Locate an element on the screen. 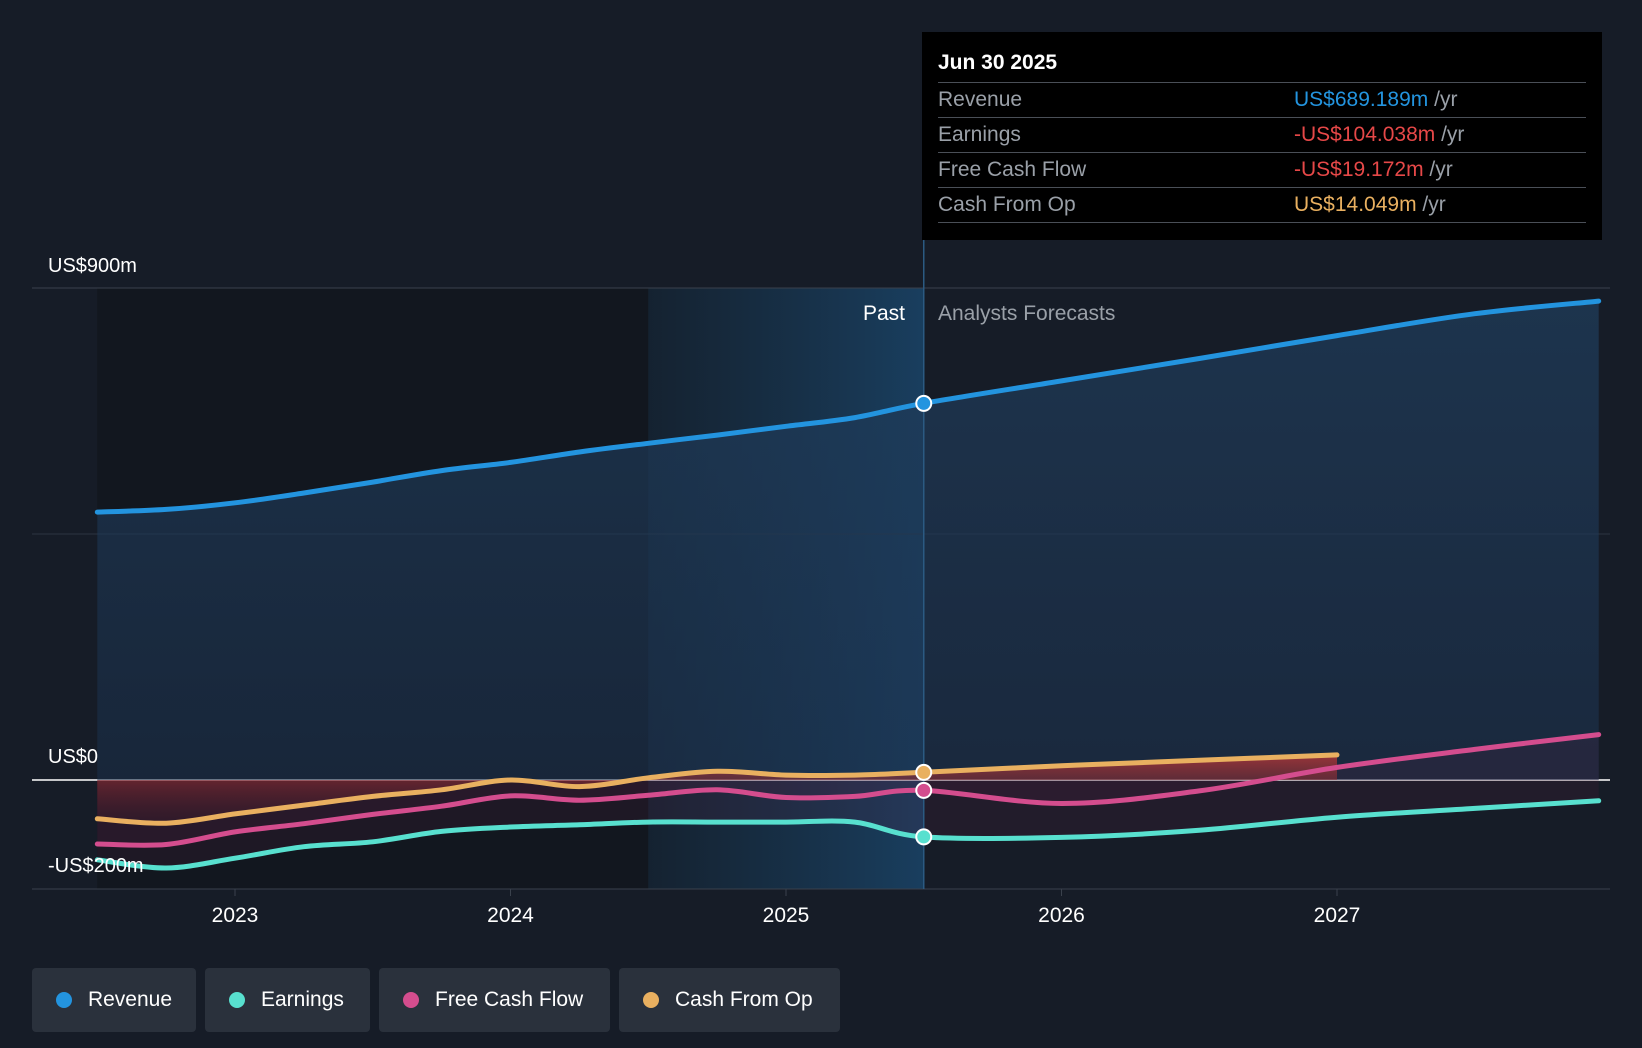 Image resolution: width=1642 pixels, height=1048 pixels. x-tick-label: 2023 is located at coordinates (235, 915).